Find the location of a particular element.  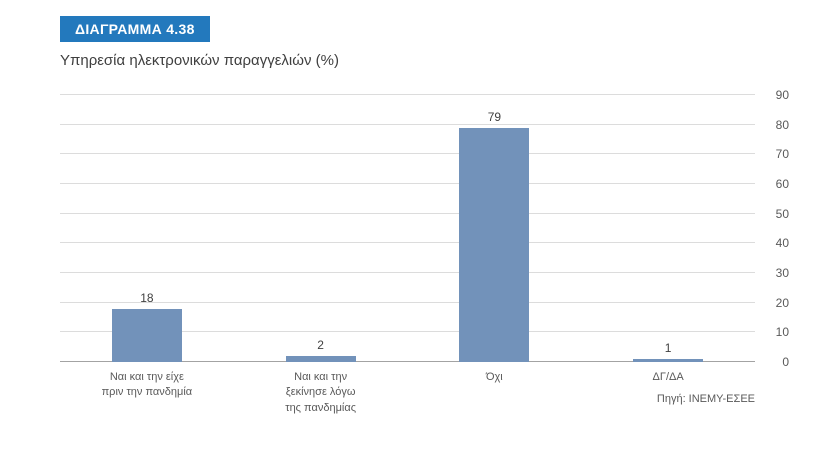

bar-value-label: 1 is located at coordinates (668, 348).